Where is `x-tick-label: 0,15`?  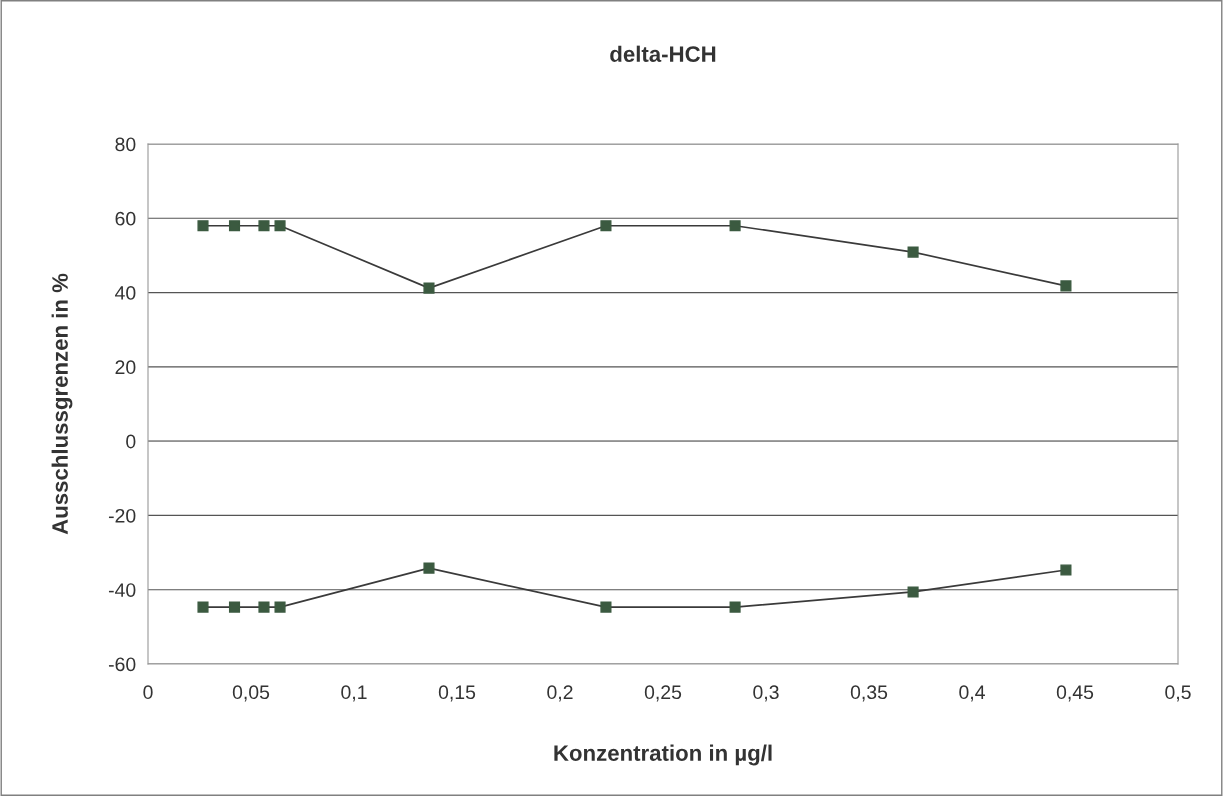 x-tick-label: 0,15 is located at coordinates (457, 693).